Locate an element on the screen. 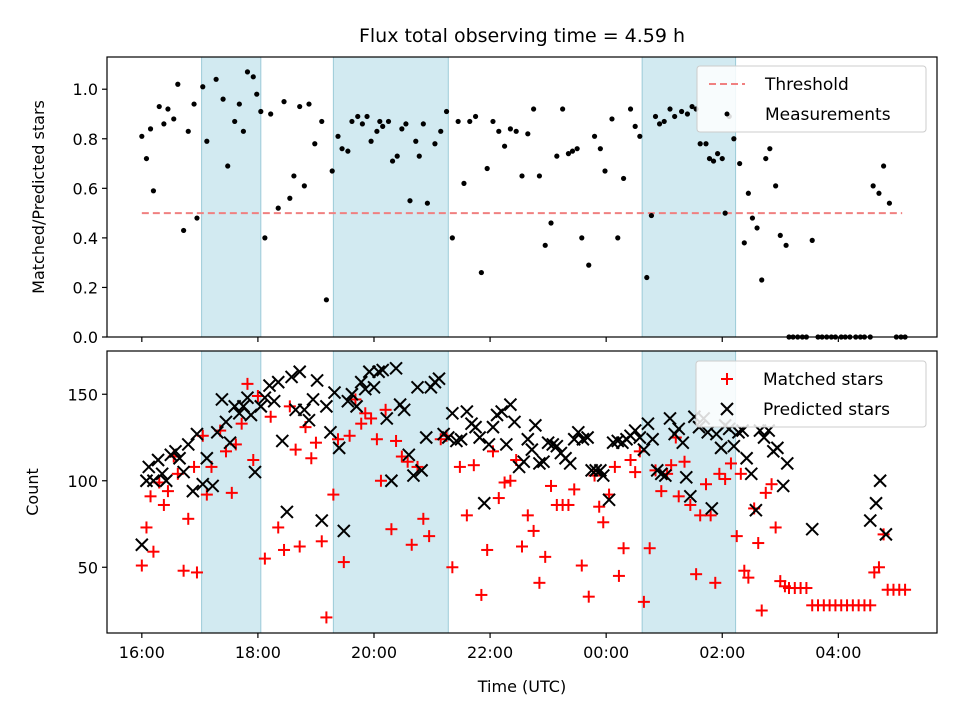 This screenshot has width=960, height=720. x-tick-label: 02:00 is located at coordinates (722, 652).